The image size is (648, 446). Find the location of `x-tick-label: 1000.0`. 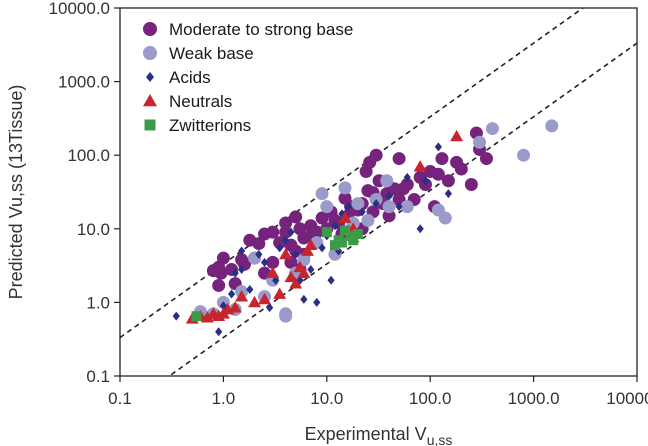

x-tick-label: 1000.0 is located at coordinates (534, 398).